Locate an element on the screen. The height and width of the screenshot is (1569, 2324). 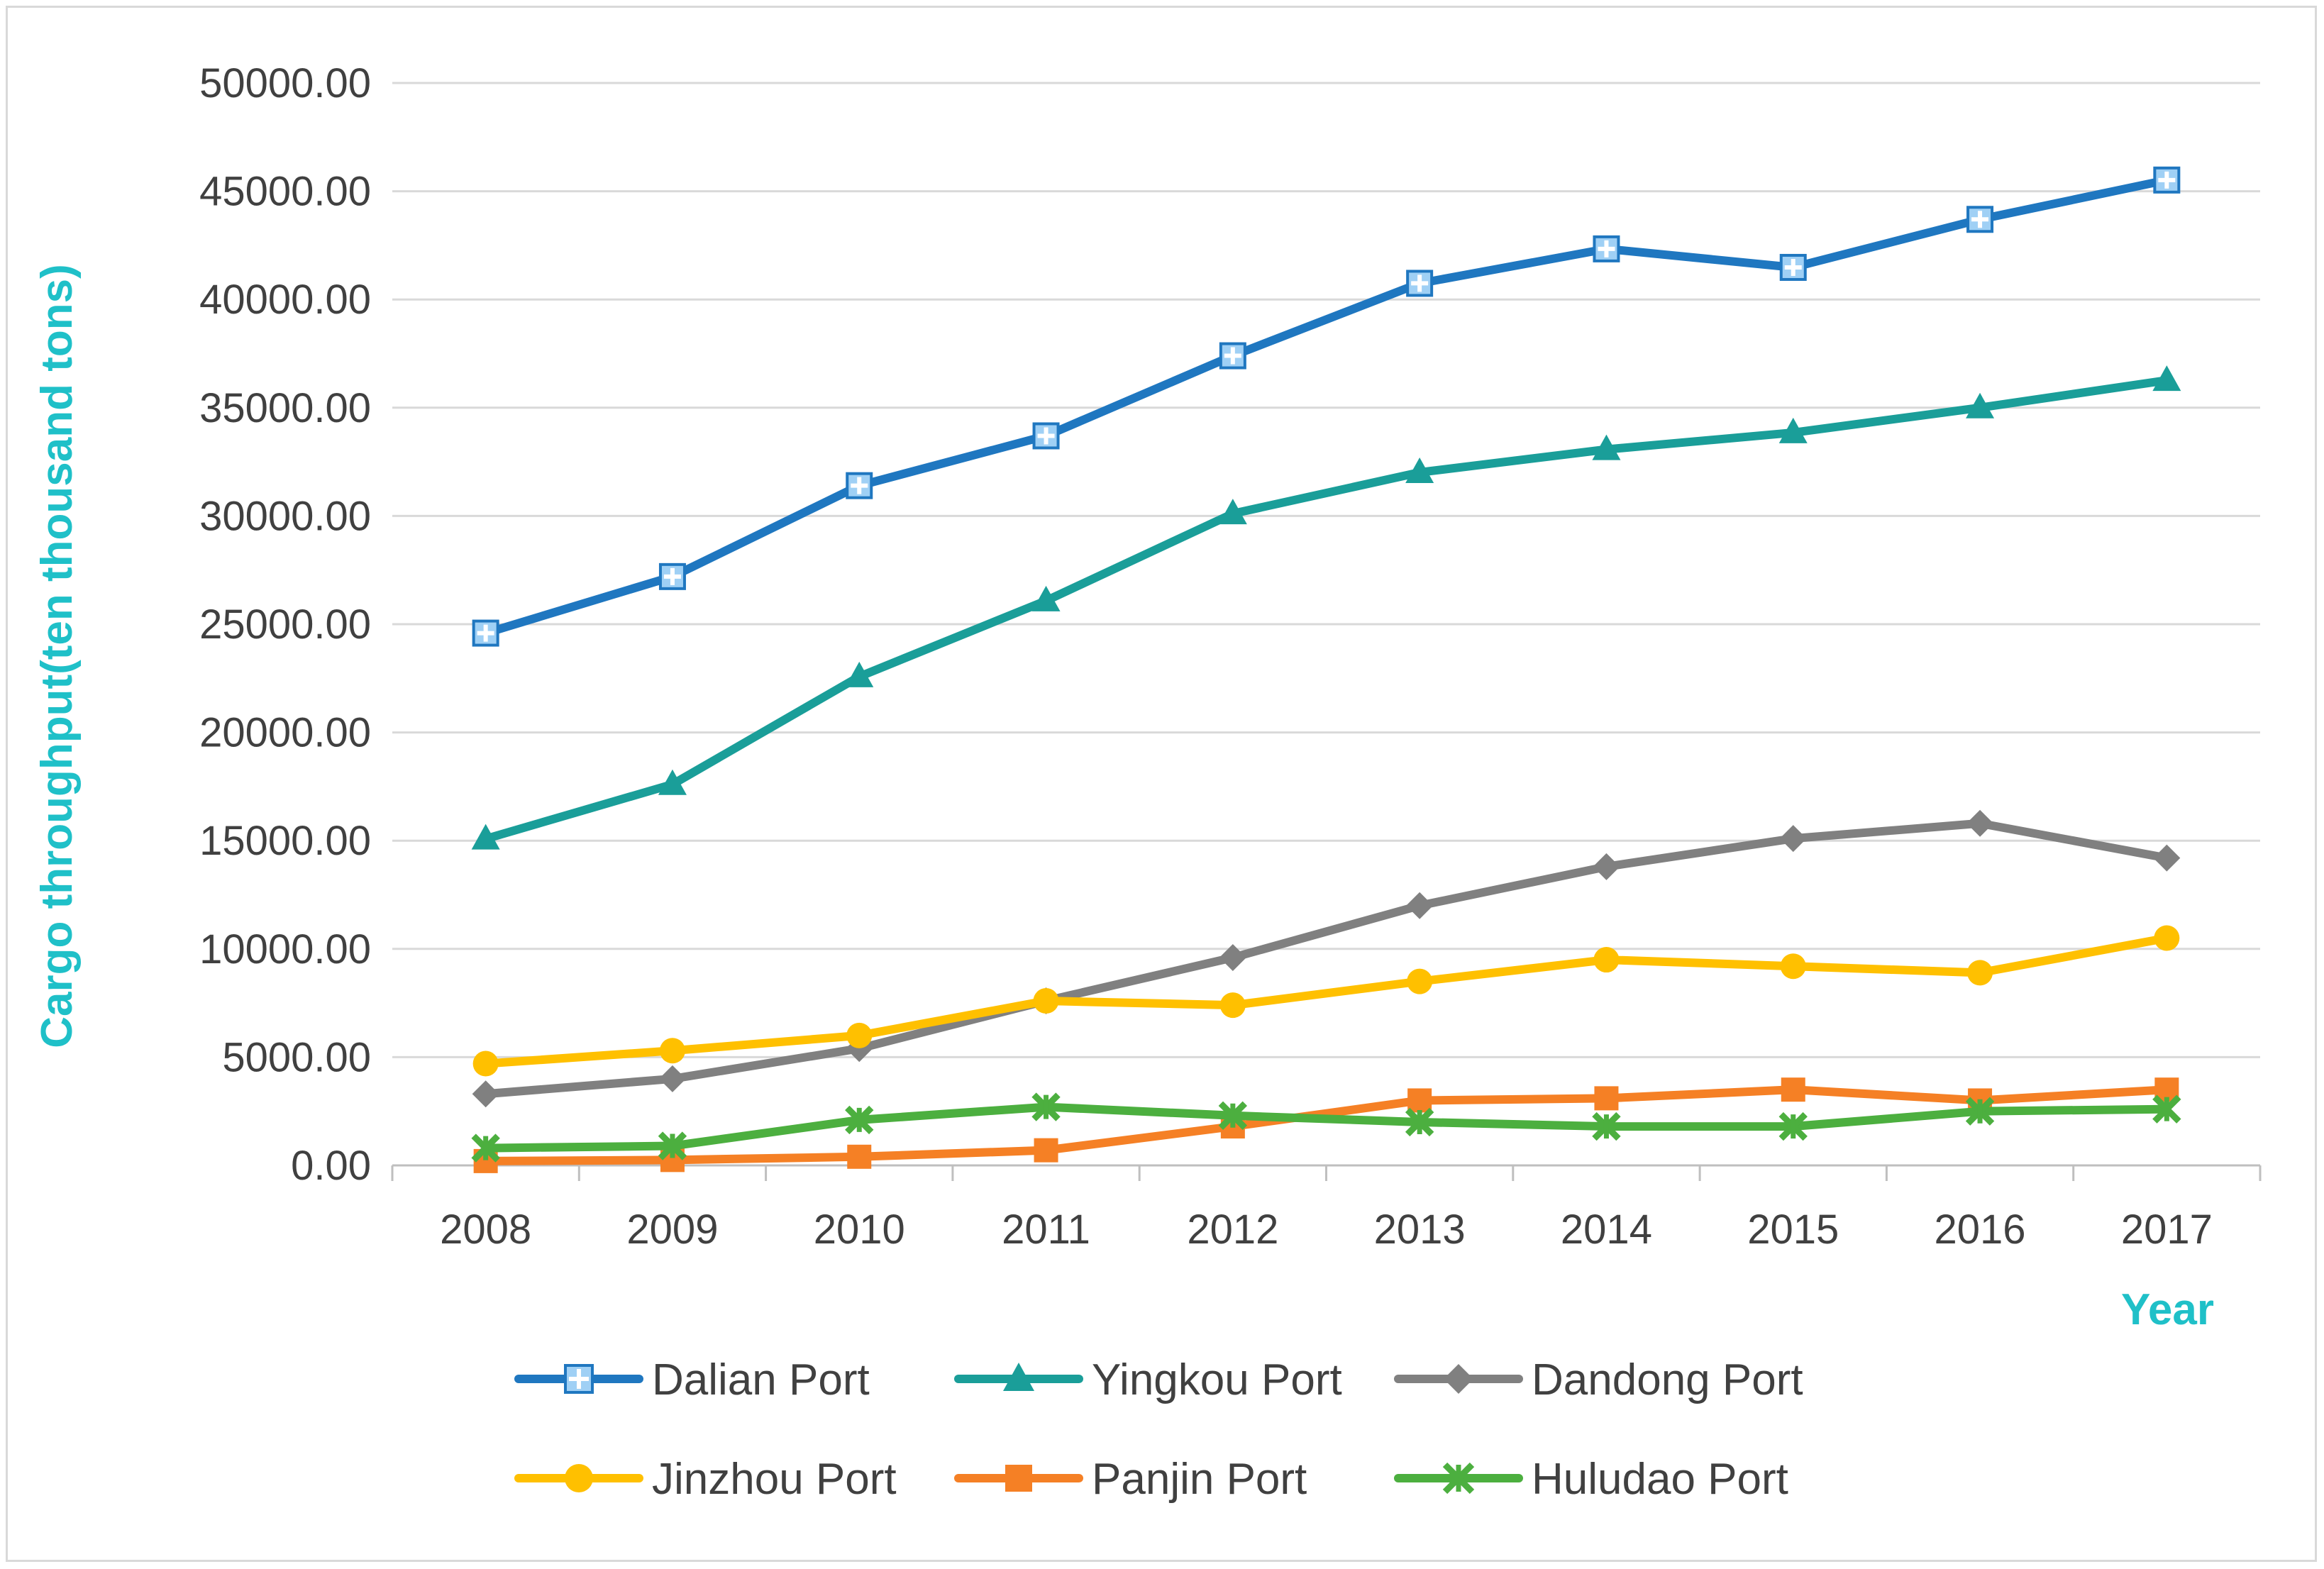
series-huludao-port is located at coordinates (1326, 1127).